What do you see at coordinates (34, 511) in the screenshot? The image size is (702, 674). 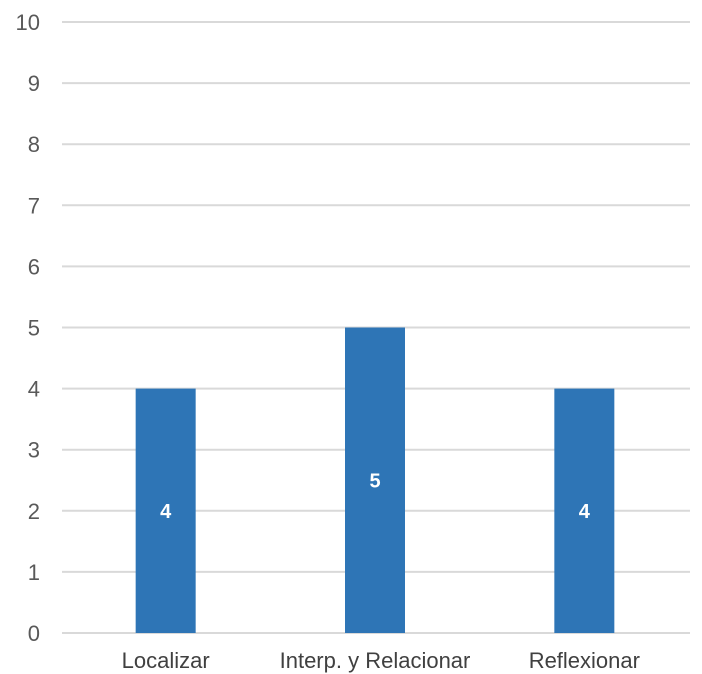 I see `y-tick-label-2: 2` at bounding box center [34, 511].